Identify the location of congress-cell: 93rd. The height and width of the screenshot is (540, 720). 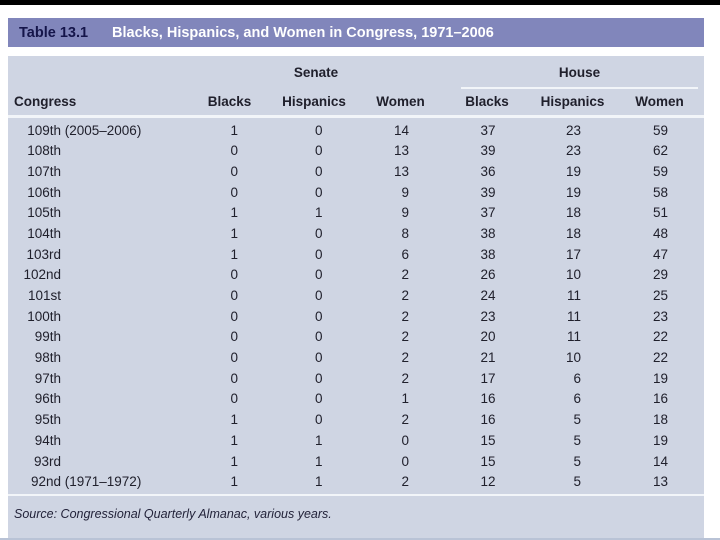
(98, 462).